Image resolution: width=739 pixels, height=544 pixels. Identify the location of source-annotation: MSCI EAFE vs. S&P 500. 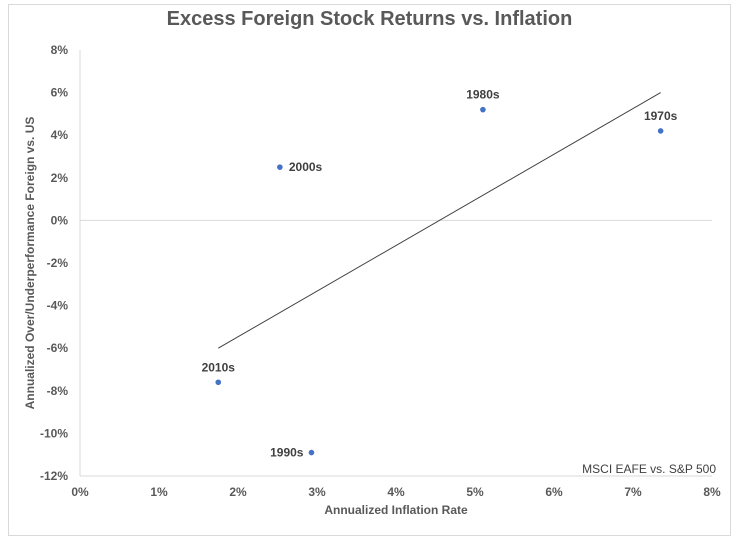
(649, 469).